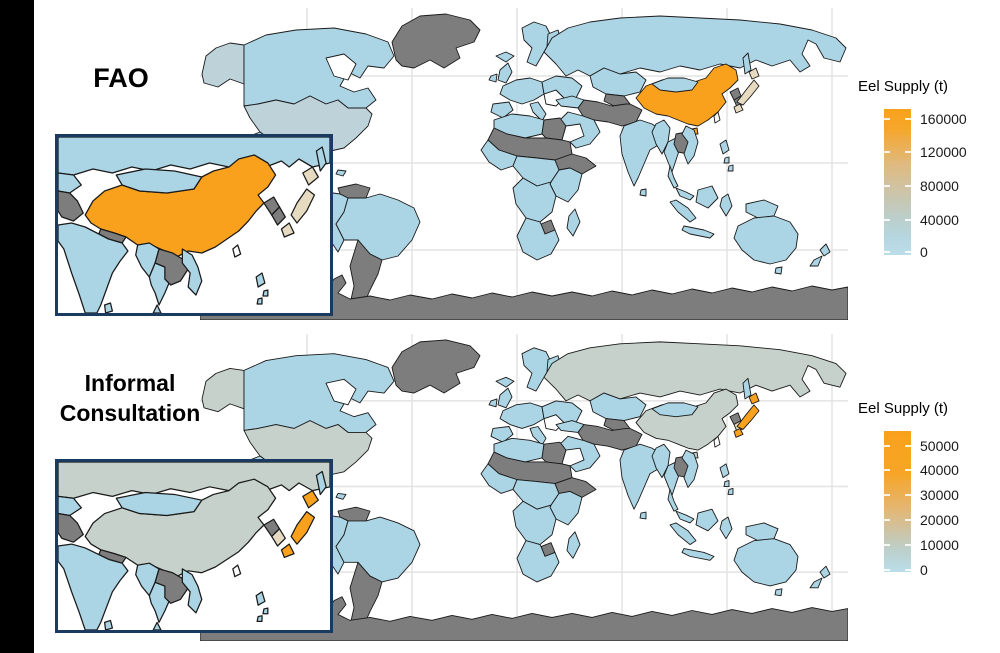  What do you see at coordinates (341, 173) in the screenshot?
I see `region-hispaniola` at bounding box center [341, 173].